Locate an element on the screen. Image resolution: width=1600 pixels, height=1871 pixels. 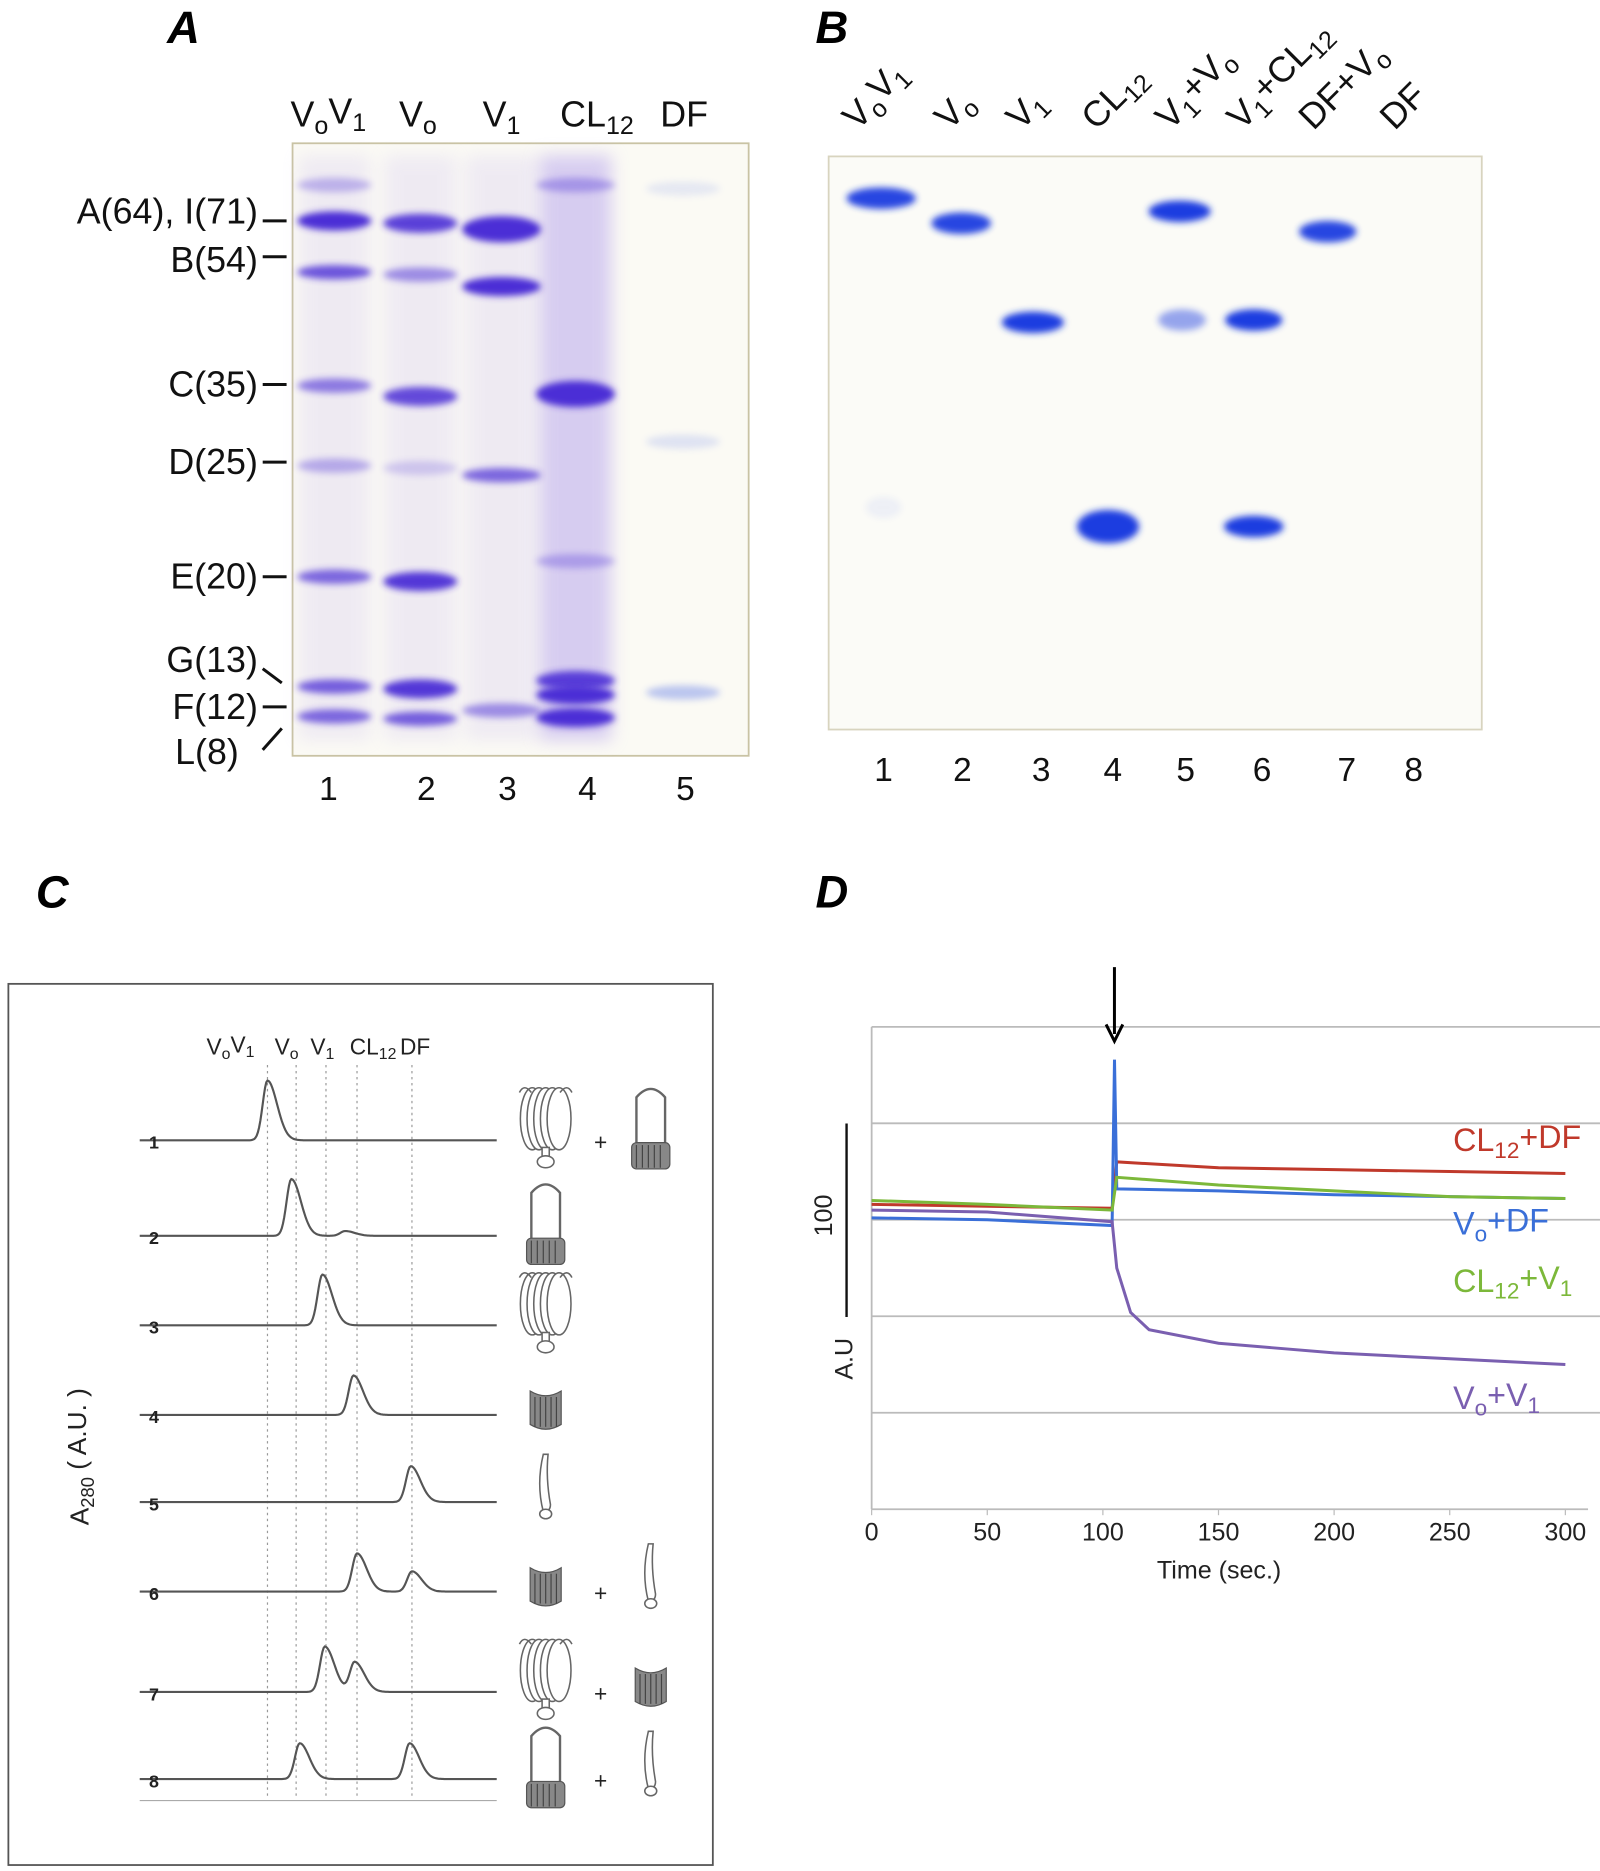
gel-a-lane-numbers: 1 2 3 4 5 is located at coordinates (507, 789).